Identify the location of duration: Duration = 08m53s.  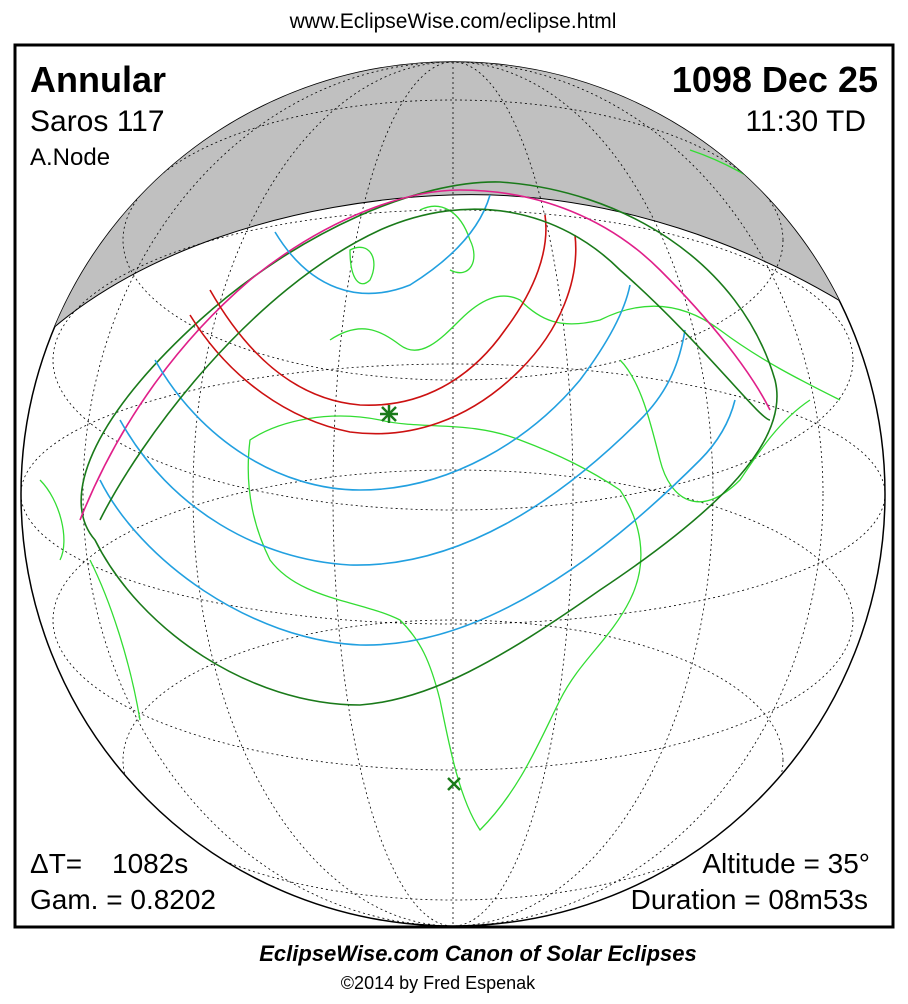
(749, 899).